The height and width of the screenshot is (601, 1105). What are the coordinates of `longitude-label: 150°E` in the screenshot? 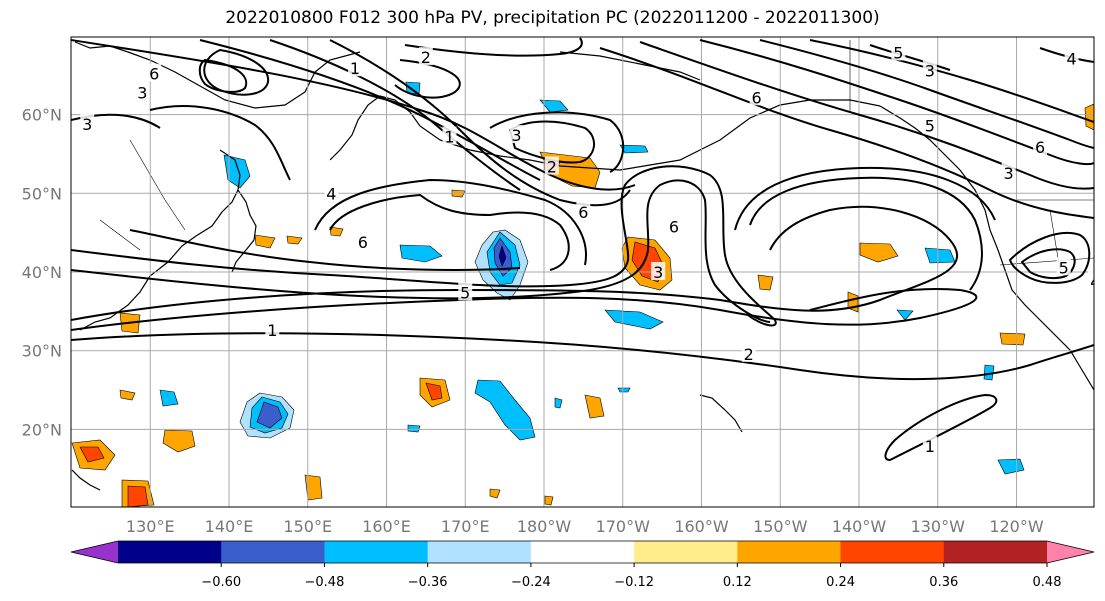 It's located at (307, 526).